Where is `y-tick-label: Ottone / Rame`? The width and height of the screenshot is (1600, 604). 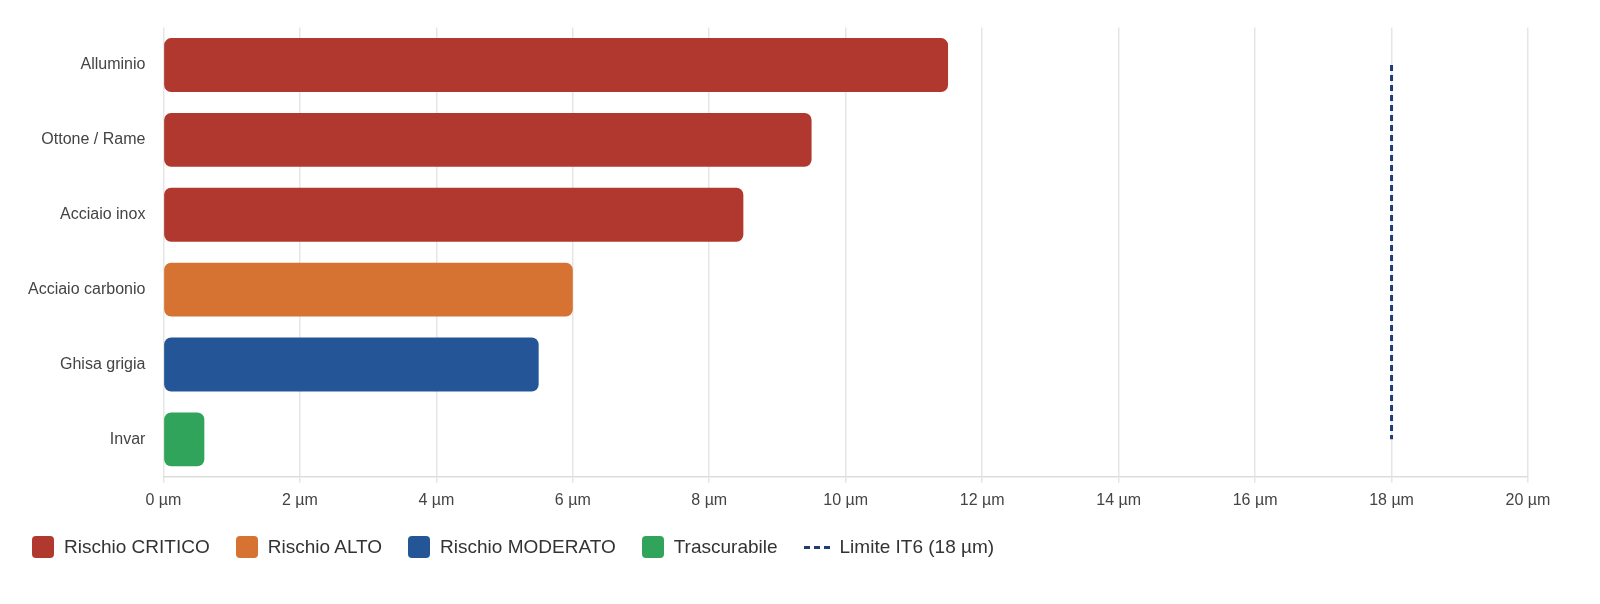
y-tick-label: Ottone / Rame is located at coordinates (93, 139).